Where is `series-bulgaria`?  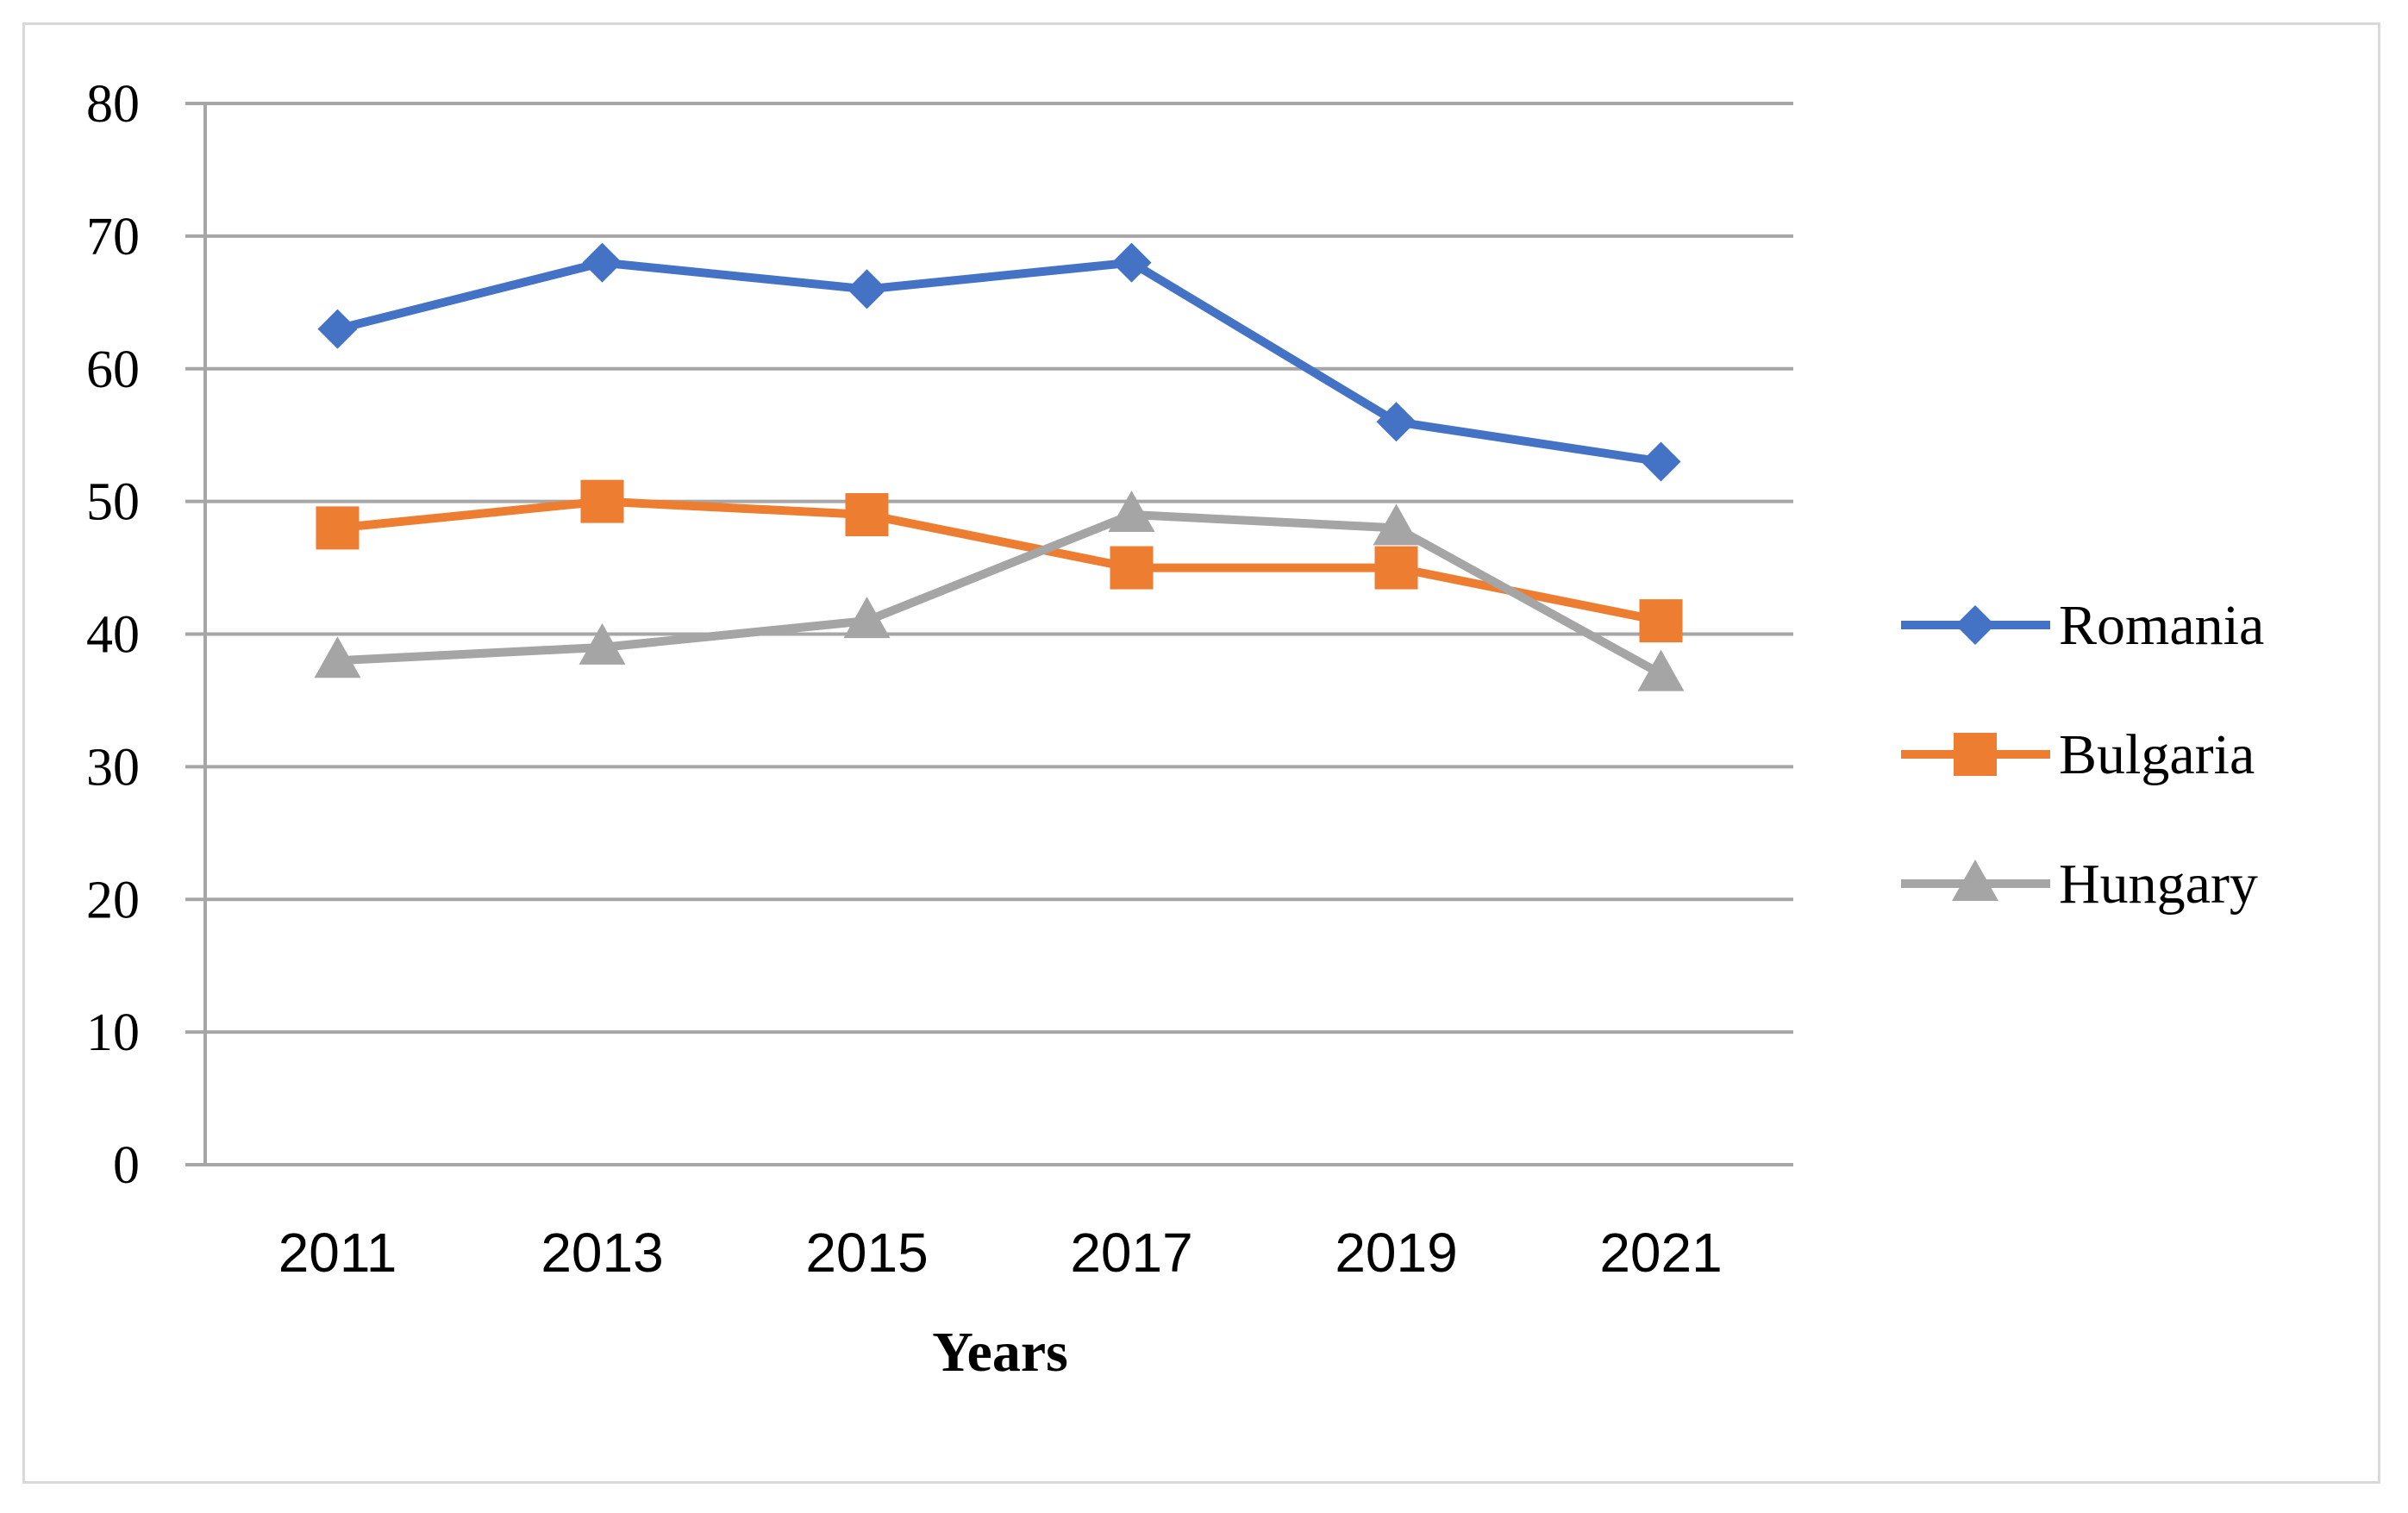 series-bulgaria is located at coordinates (999, 561).